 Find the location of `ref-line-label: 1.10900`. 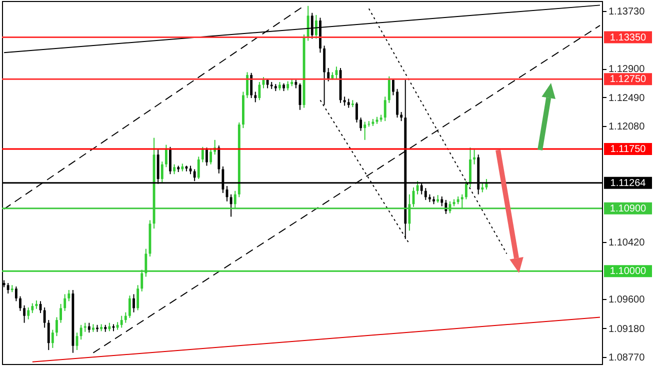

ref-line-label: 1.10900 is located at coordinates (628, 208).